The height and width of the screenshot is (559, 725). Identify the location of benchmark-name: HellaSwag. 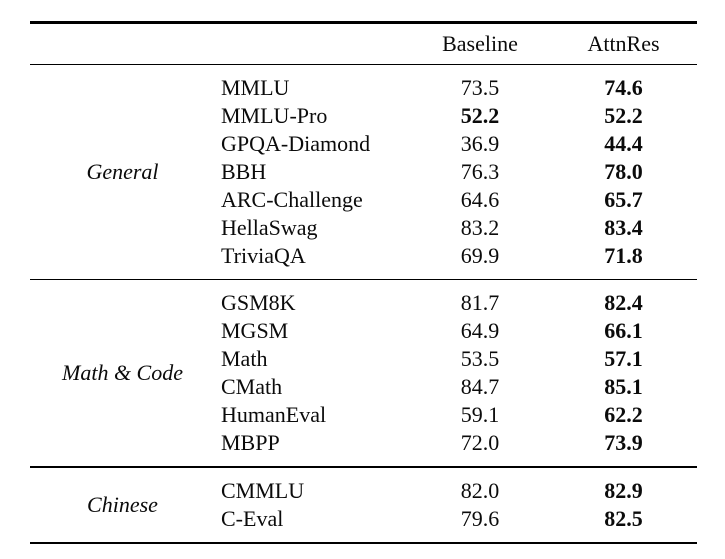
(269, 227).